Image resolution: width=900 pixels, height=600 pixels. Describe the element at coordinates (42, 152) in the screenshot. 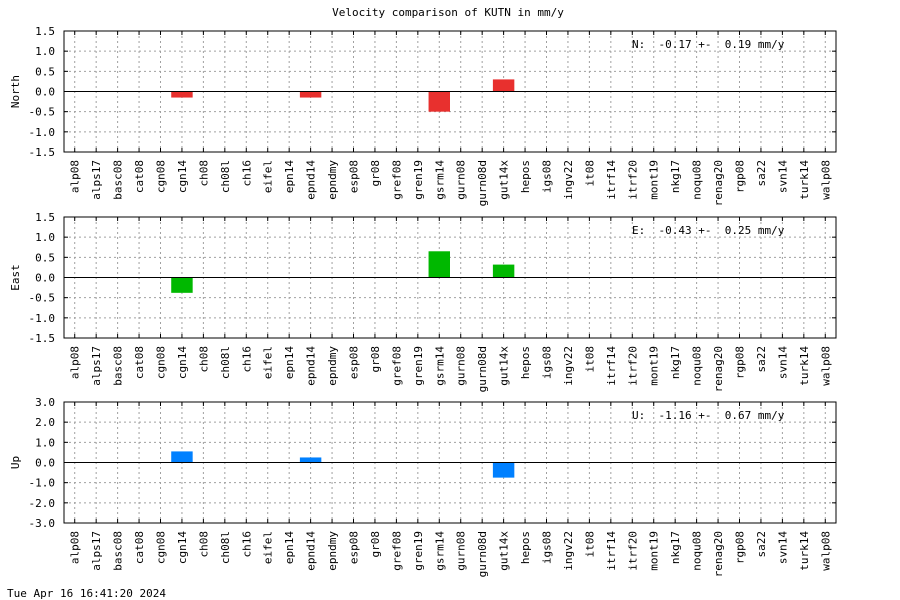

I see `y-tick-label: -1.5` at that location.